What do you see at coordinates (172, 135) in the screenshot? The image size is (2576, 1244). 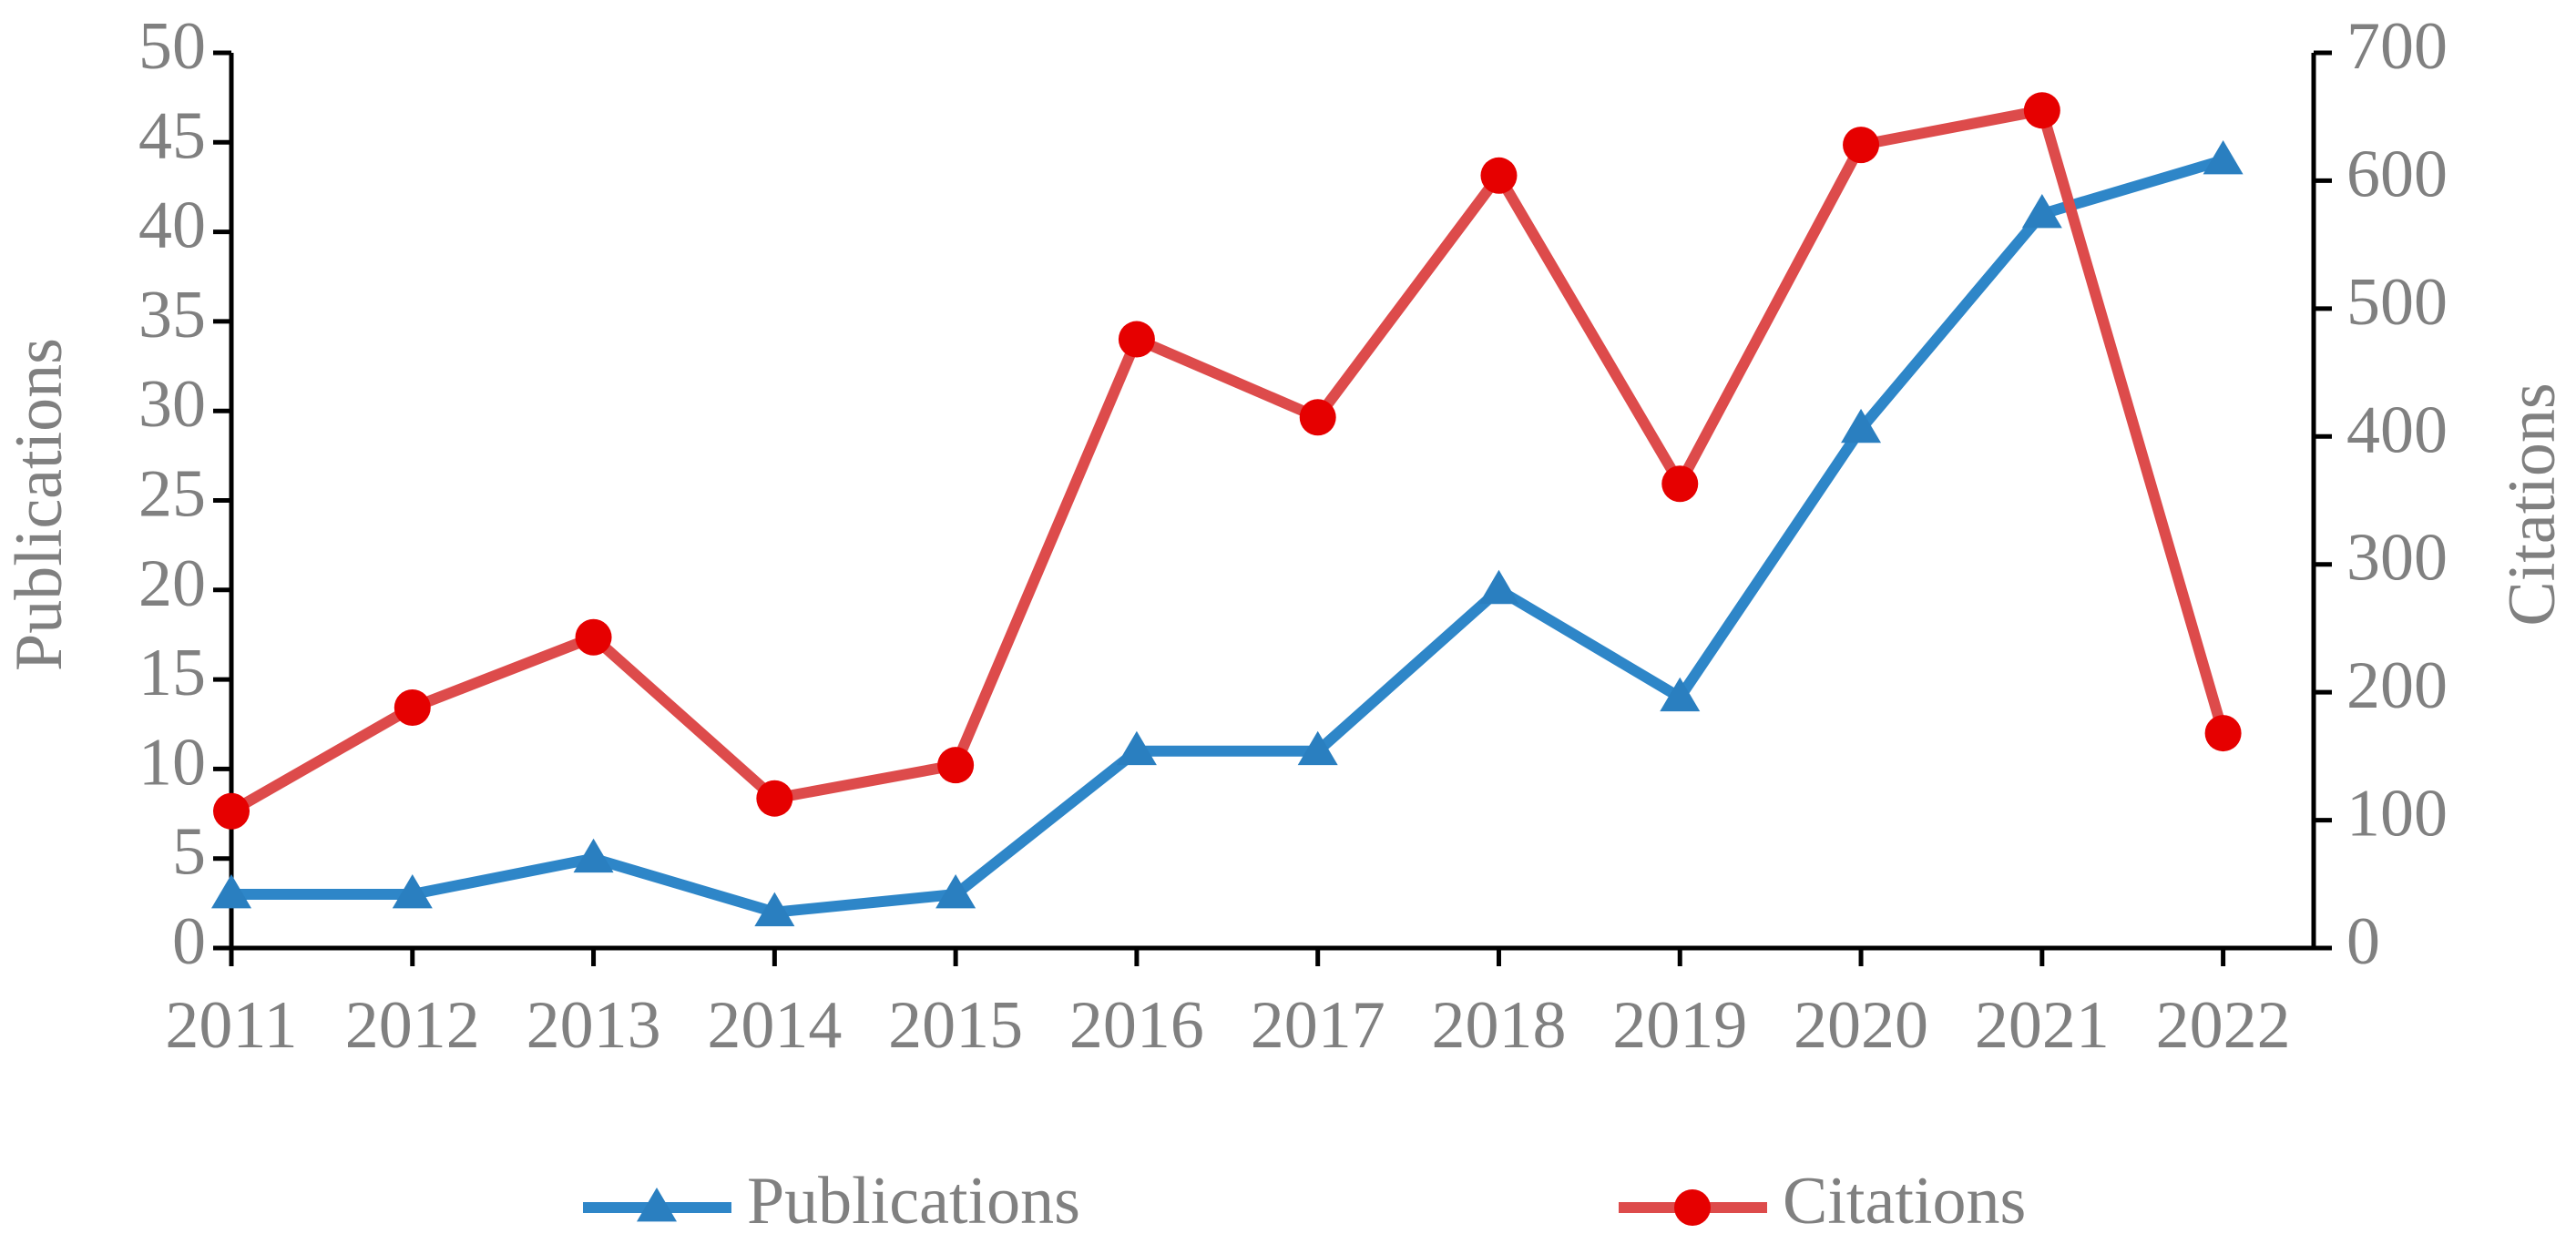 I see `y-tick-label: 45` at bounding box center [172, 135].